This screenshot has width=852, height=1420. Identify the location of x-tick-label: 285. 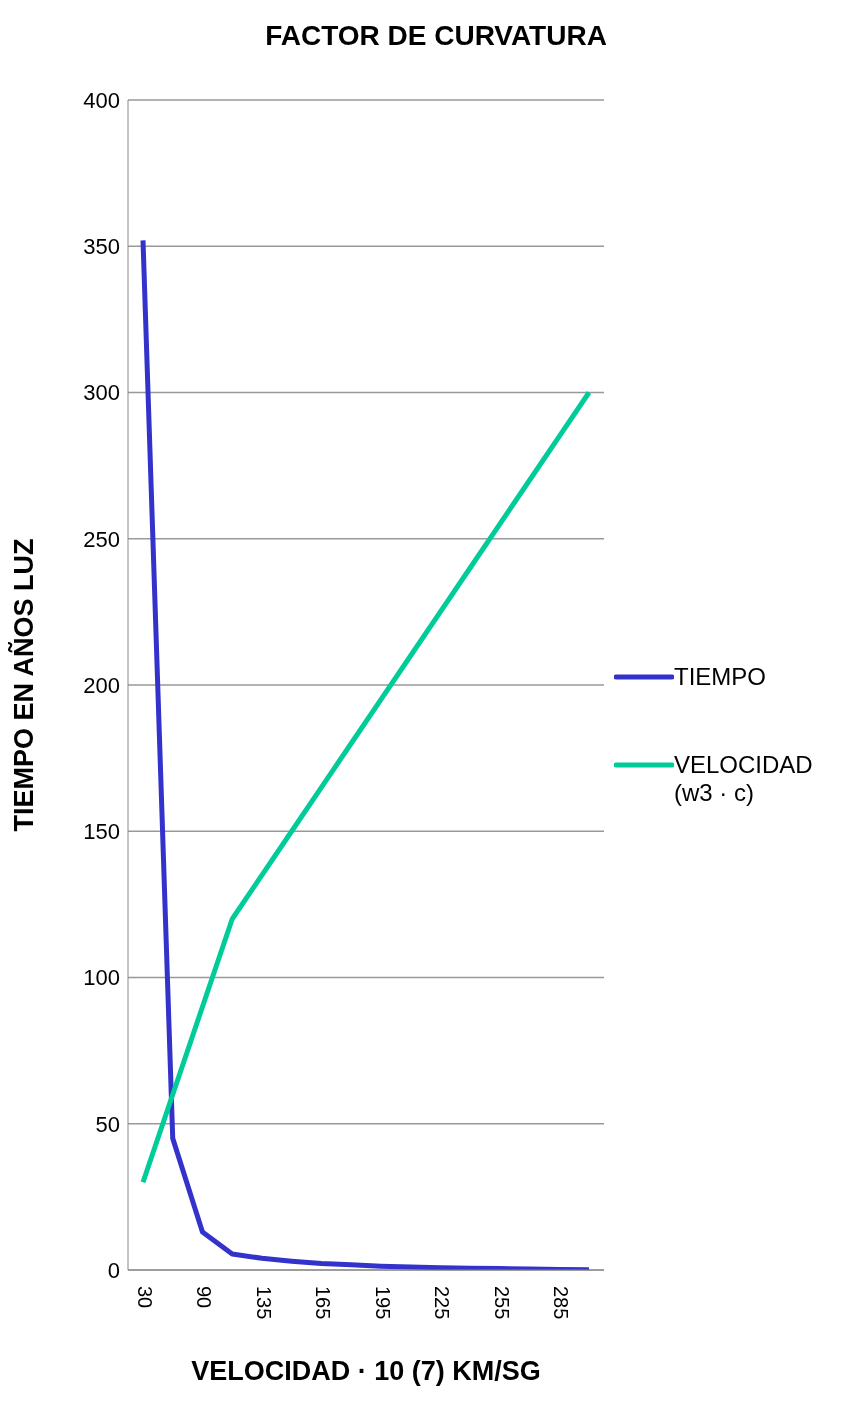
(560, 1303).